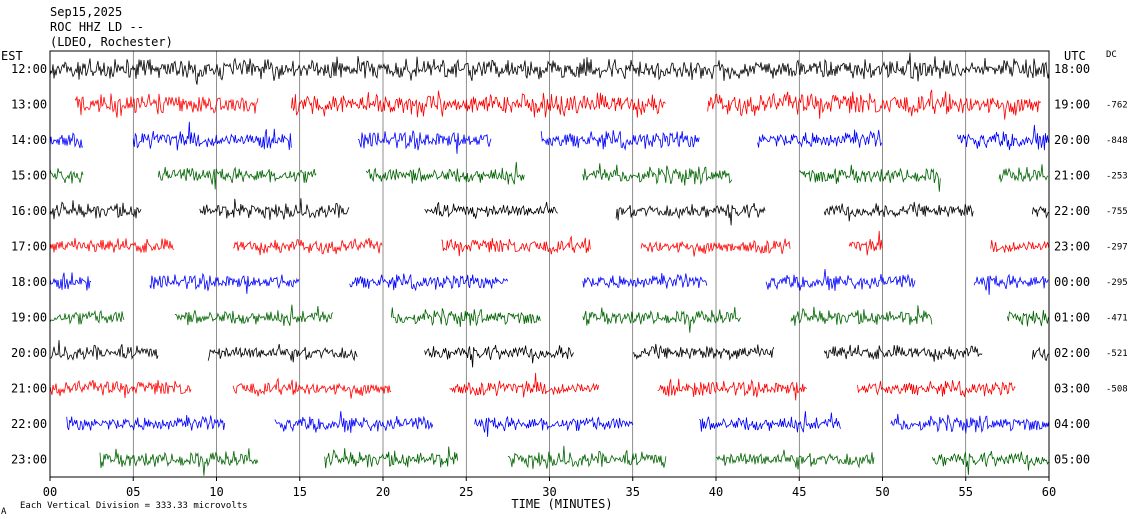  What do you see at coordinates (1117, 319) in the screenshot?
I see `dc-offset-label: -471` at bounding box center [1117, 319].